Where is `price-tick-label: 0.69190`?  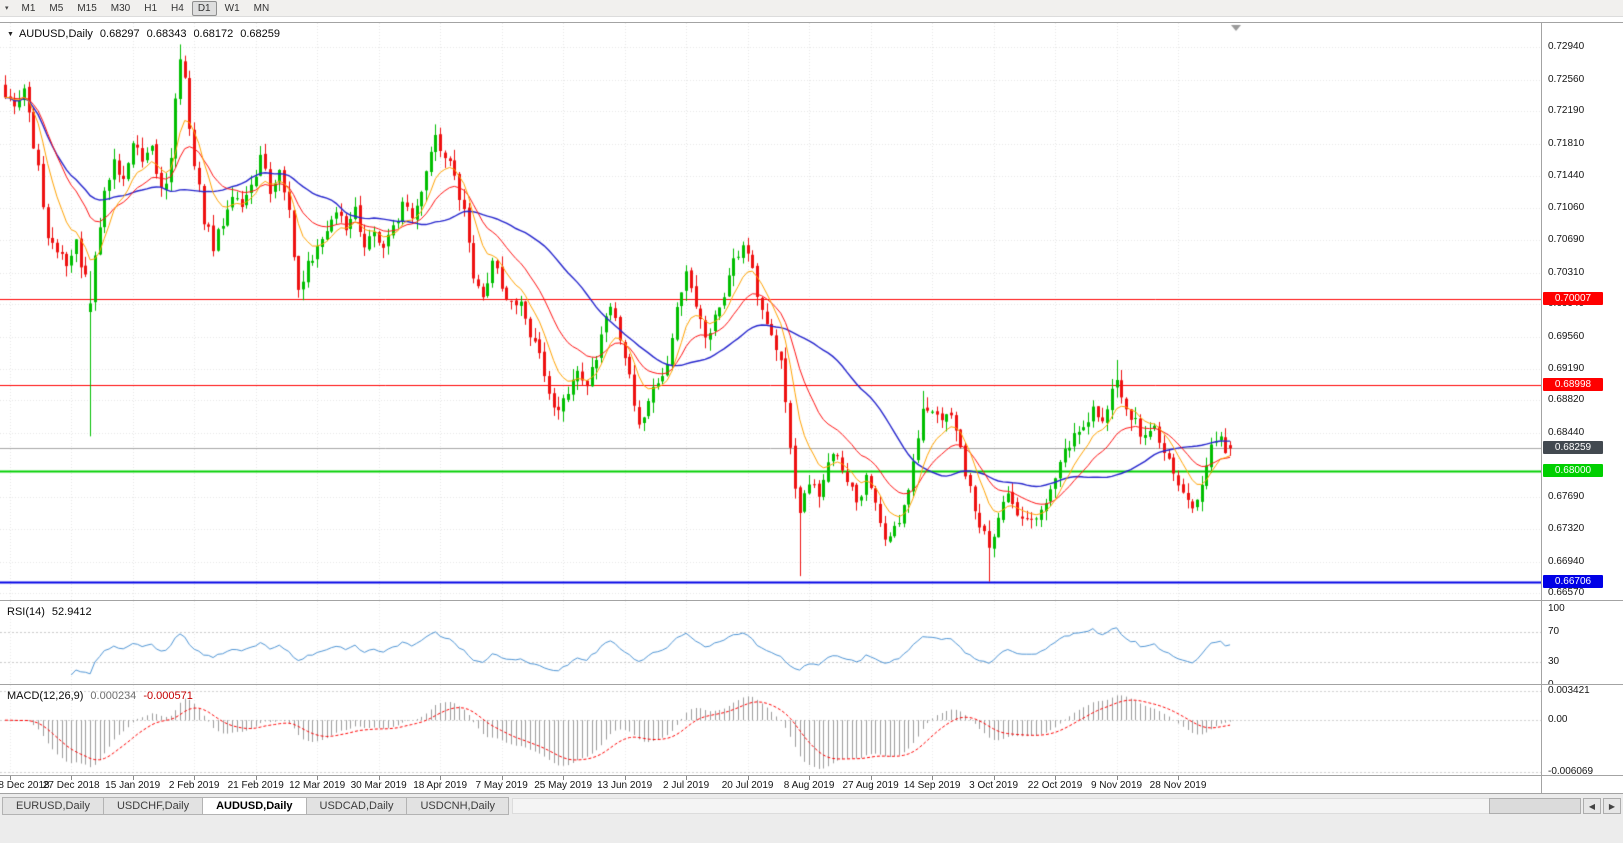
price-tick-label: 0.69190 is located at coordinates (1566, 368).